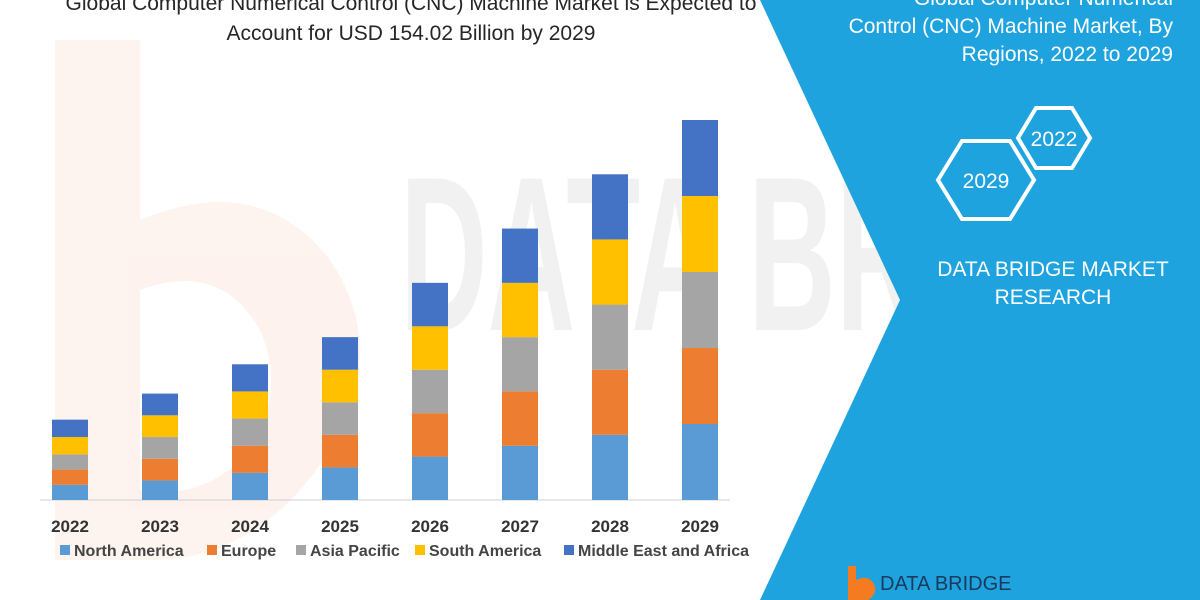  What do you see at coordinates (700, 158) in the screenshot?
I see `bar-segment-2029-middle-east-and-africa` at bounding box center [700, 158].